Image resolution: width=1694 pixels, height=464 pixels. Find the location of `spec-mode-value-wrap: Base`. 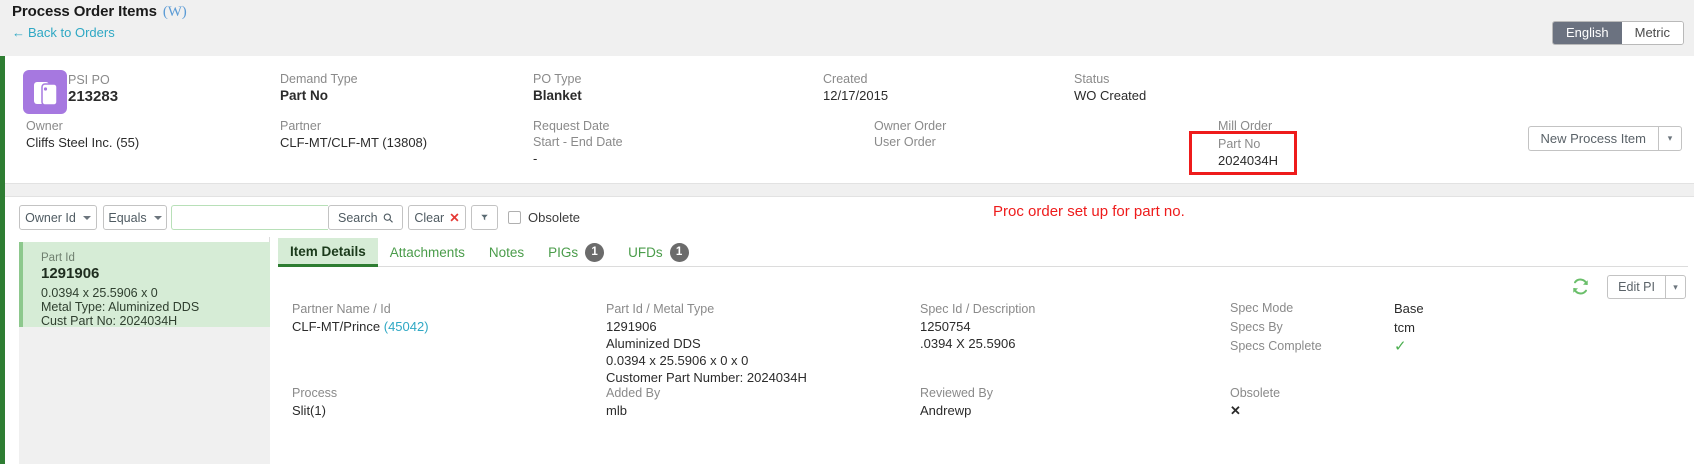

spec-mode-value-wrap: Base is located at coordinates (1409, 308).